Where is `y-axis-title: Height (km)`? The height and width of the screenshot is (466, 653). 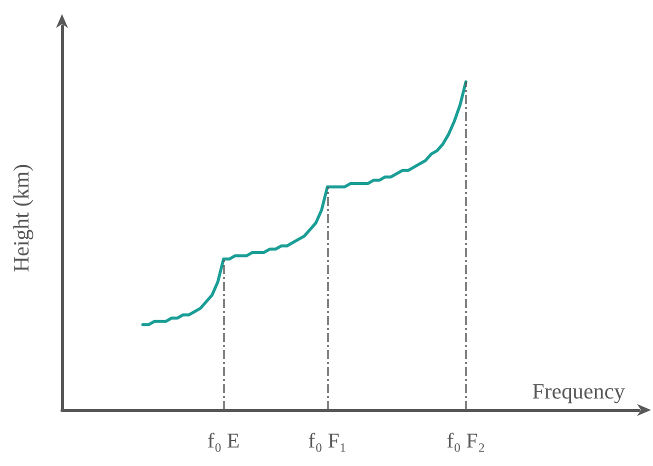 y-axis-title: Height (km) is located at coordinates (21, 218).